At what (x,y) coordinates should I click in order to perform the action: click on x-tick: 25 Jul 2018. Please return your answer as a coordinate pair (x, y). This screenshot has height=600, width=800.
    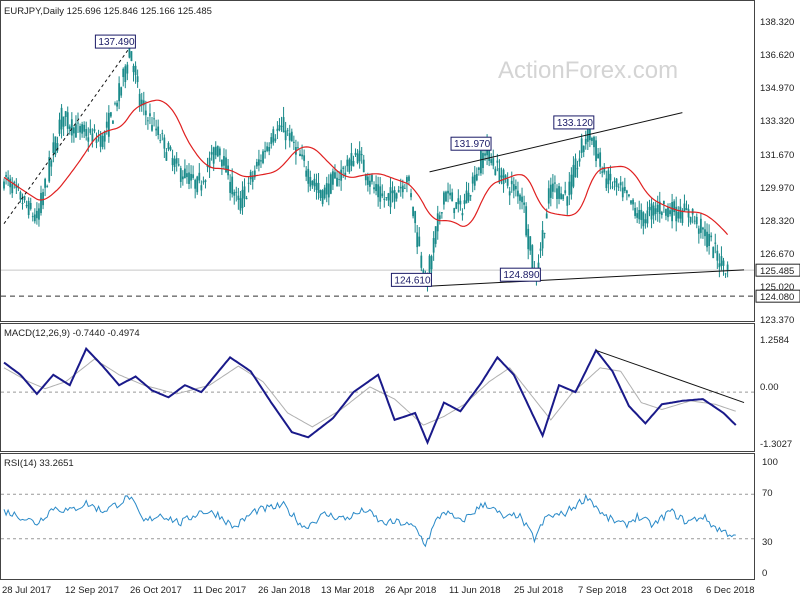
    Looking at the image, I should click on (538, 590).